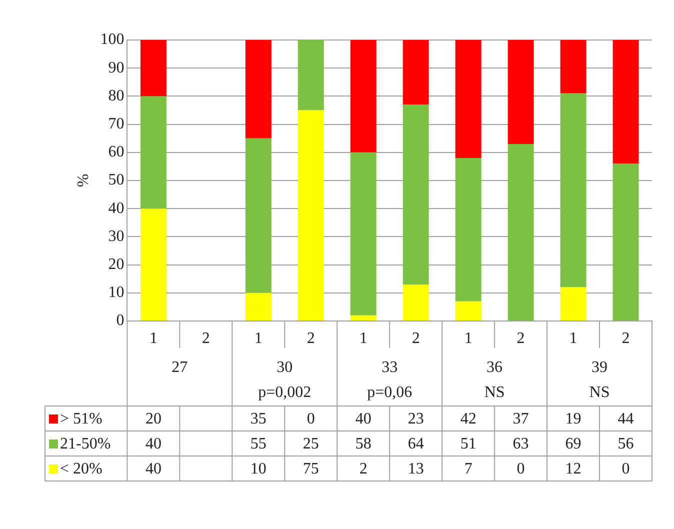 Image resolution: width=674 pixels, height=529 pixels. What do you see at coordinates (310, 444) in the screenshot?
I see `data-label: 25` at bounding box center [310, 444].